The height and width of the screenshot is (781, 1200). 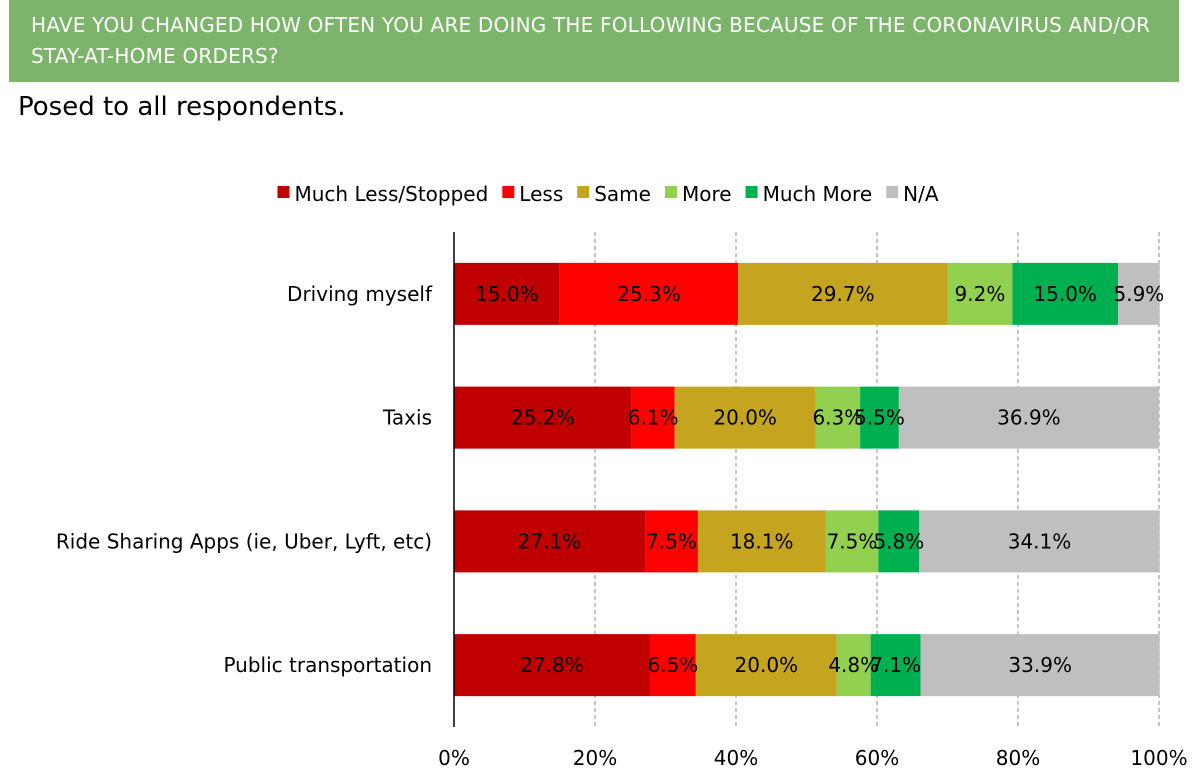 I want to click on legend-label: Less, so click(x=541, y=194).